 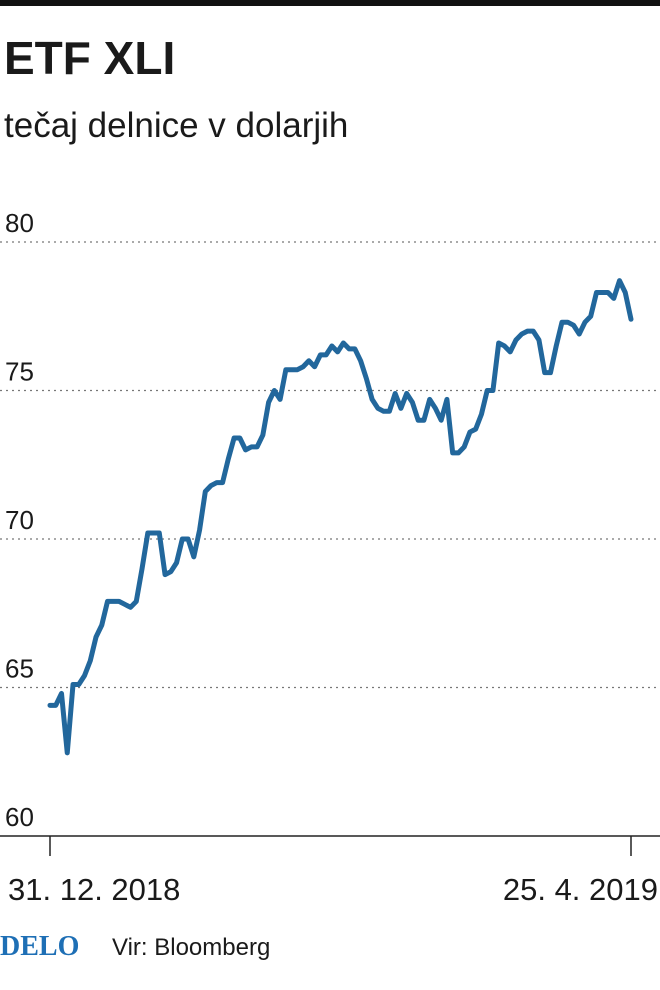 I want to click on source: Vir: Bloomberg, so click(x=191, y=947).